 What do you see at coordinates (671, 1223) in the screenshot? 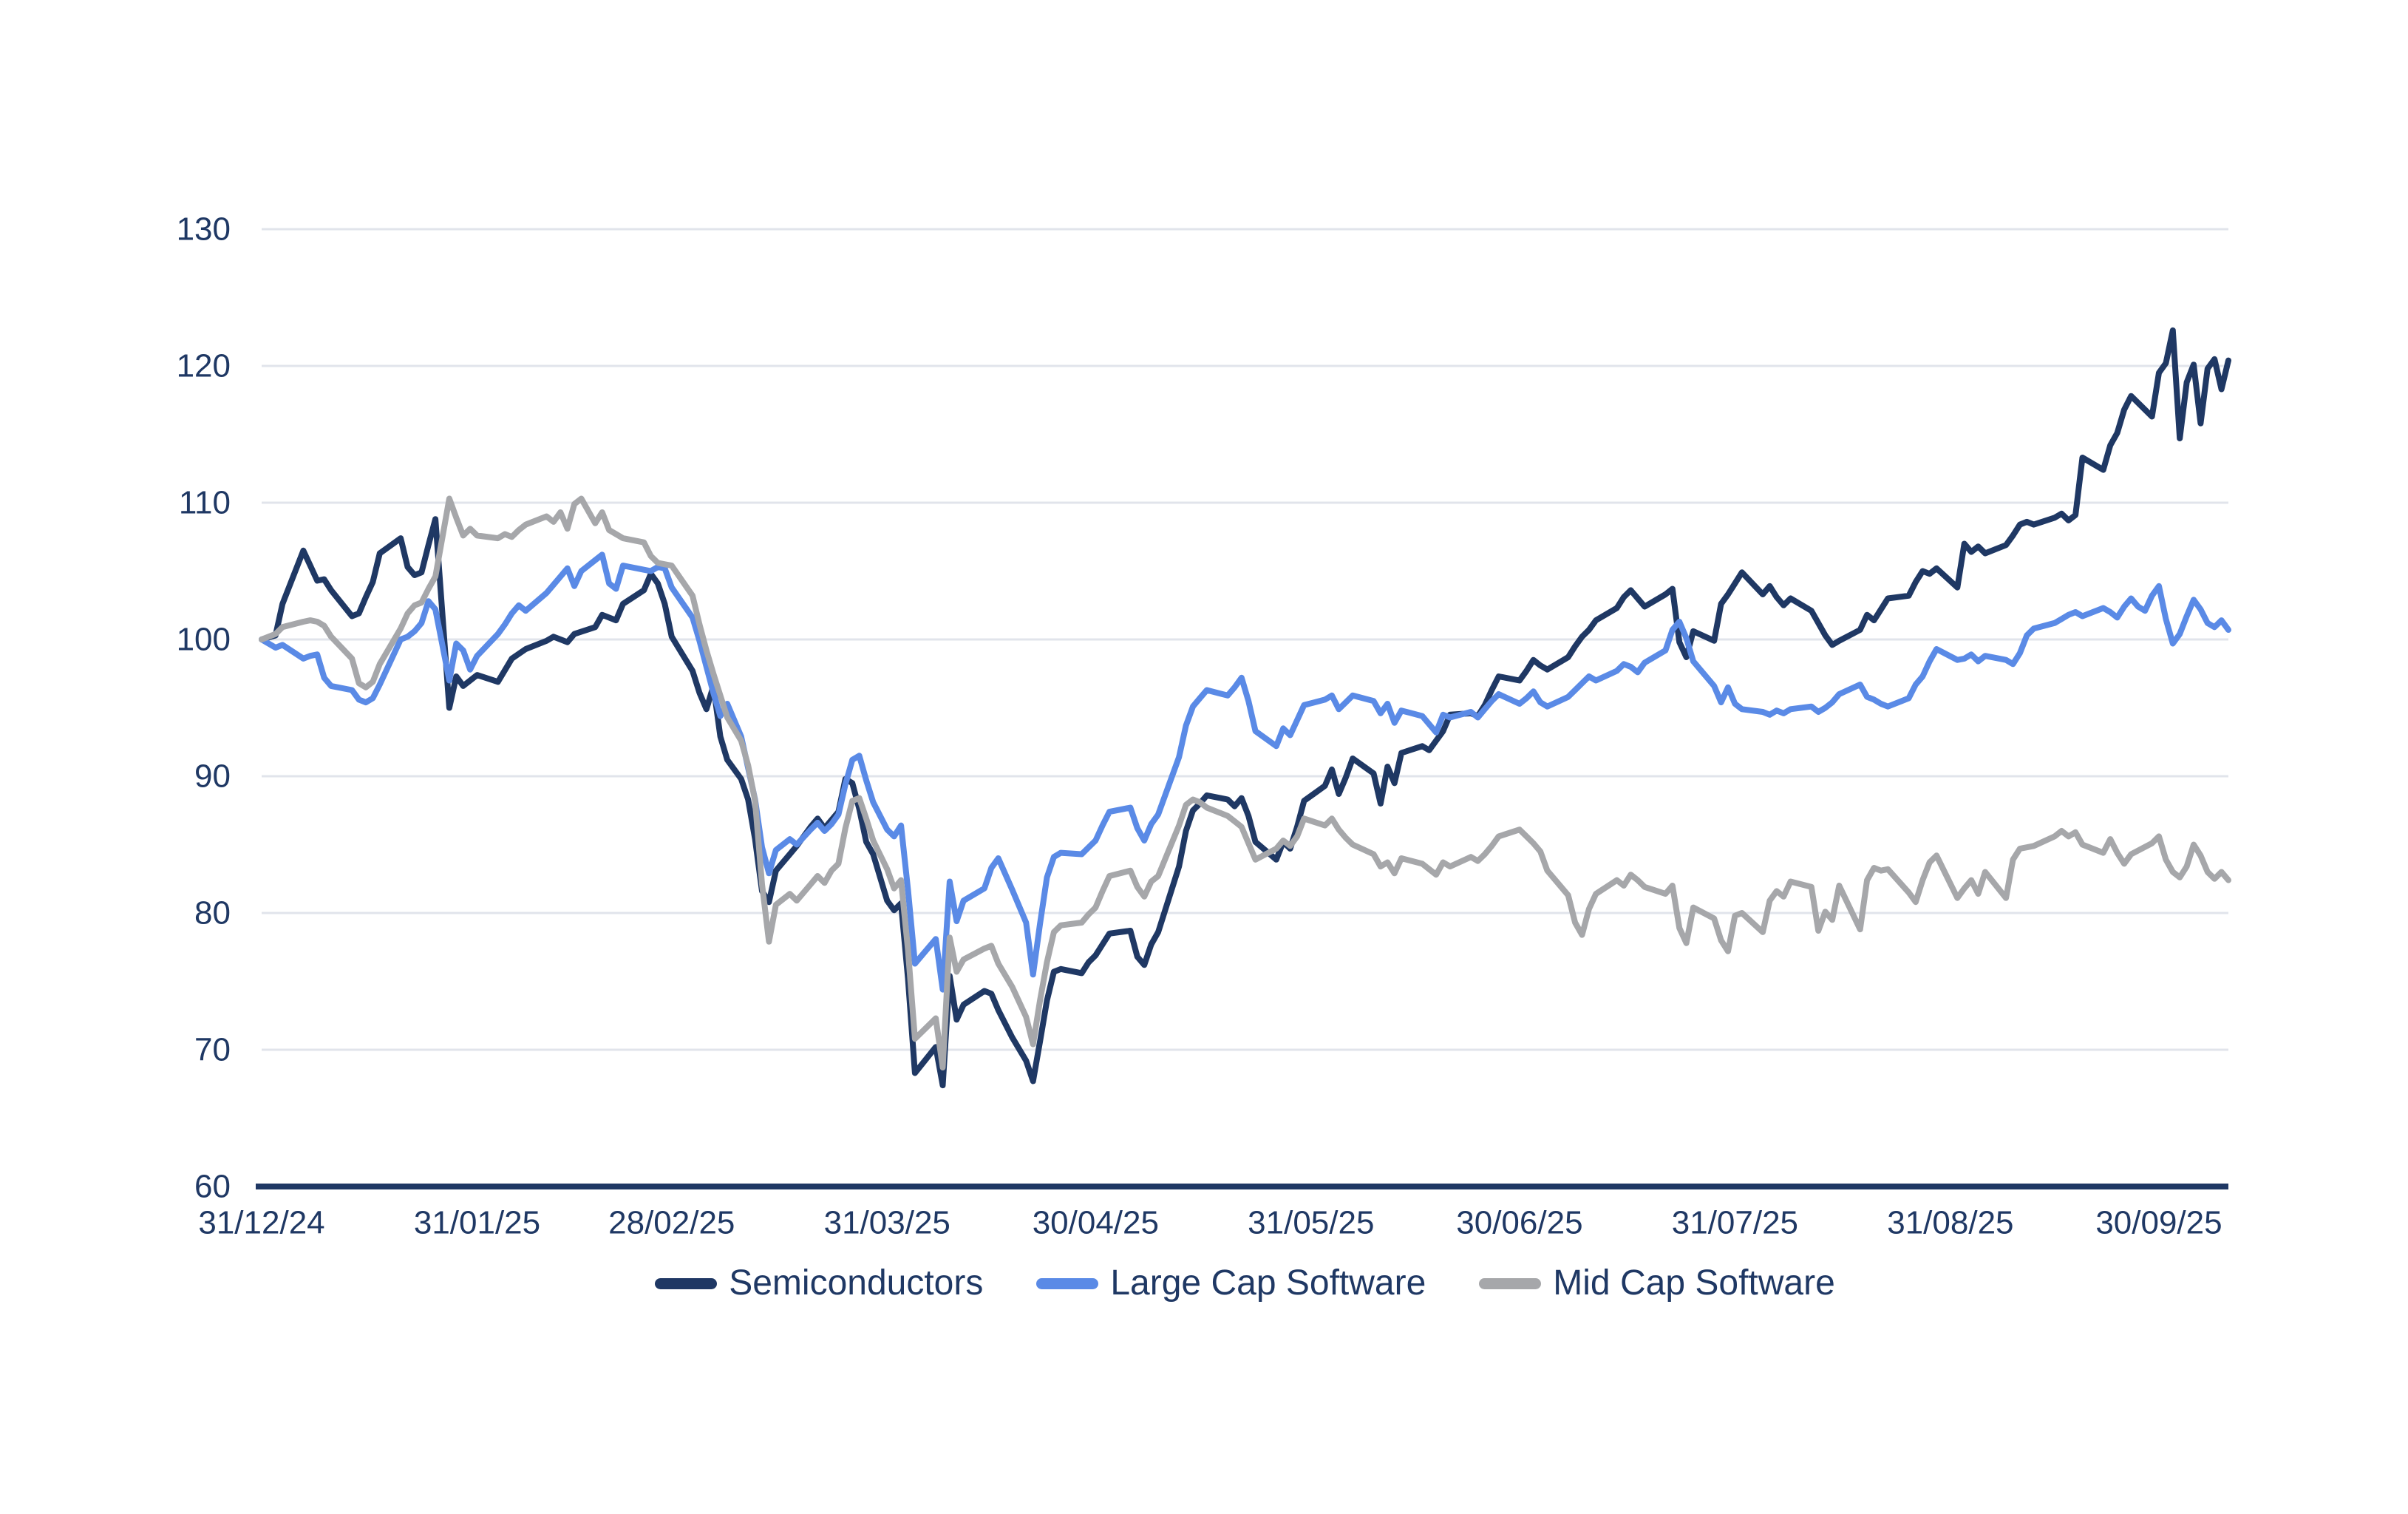
I see `x-axis-tick-label: 28/02/25` at bounding box center [671, 1223].